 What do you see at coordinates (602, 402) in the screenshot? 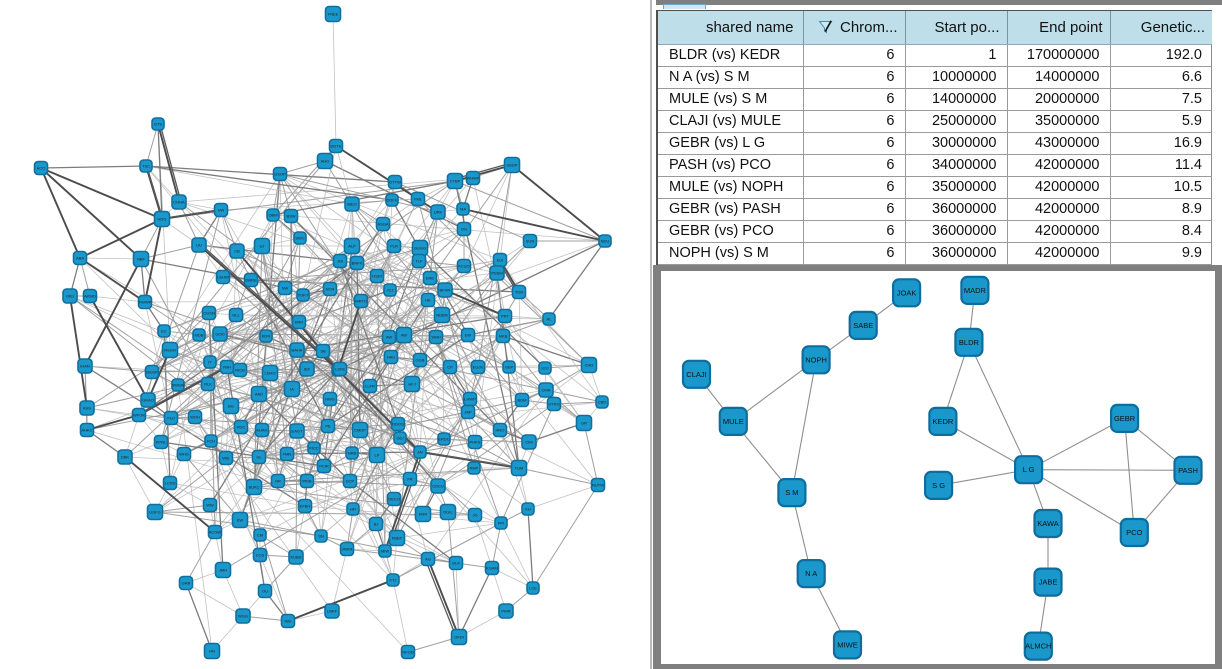
I see `svg-text: CBD` at bounding box center [602, 402].